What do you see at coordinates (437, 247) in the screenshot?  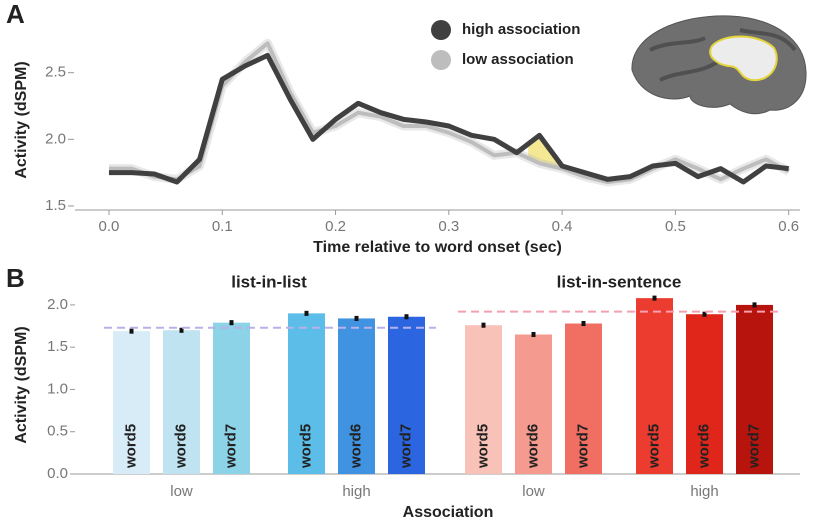 I see `x-axis-label: Time relative to word onset (sec)` at bounding box center [437, 247].